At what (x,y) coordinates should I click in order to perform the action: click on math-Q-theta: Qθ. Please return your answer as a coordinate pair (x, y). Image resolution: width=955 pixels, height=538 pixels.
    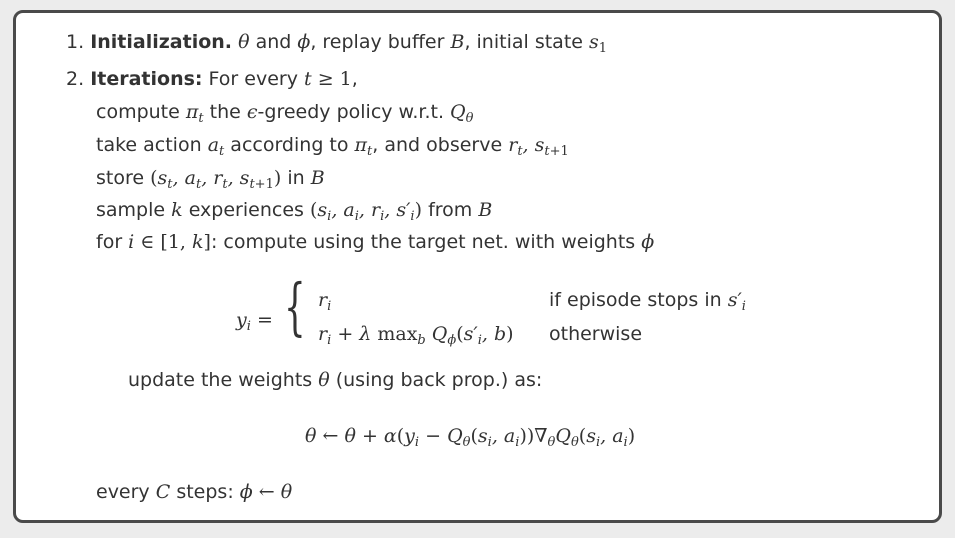
    Looking at the image, I should click on (462, 113).